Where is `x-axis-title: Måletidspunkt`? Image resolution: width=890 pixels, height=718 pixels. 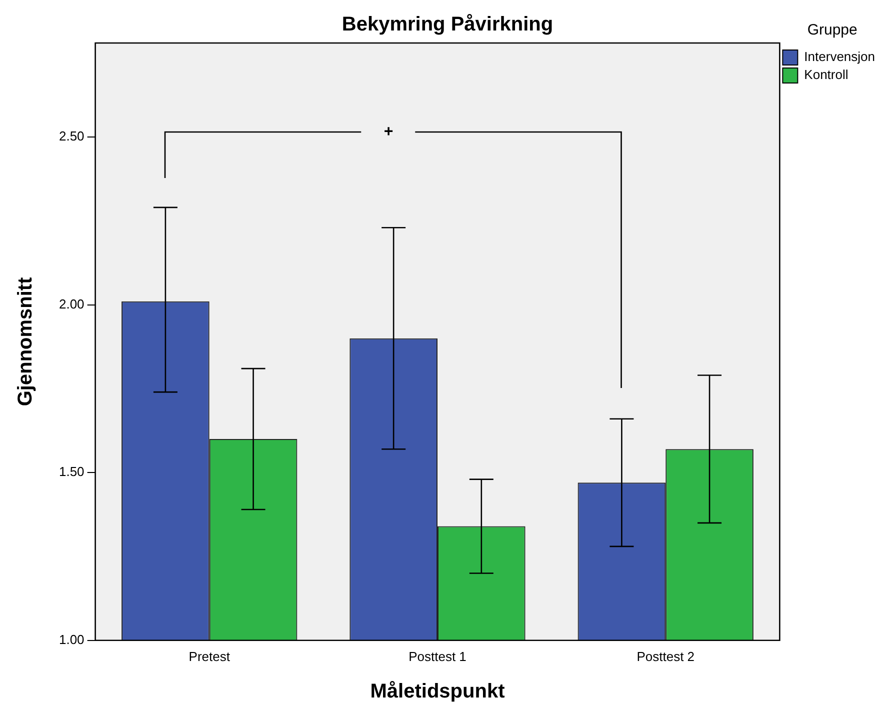
x-axis-title: Måletidspunkt is located at coordinates (438, 691).